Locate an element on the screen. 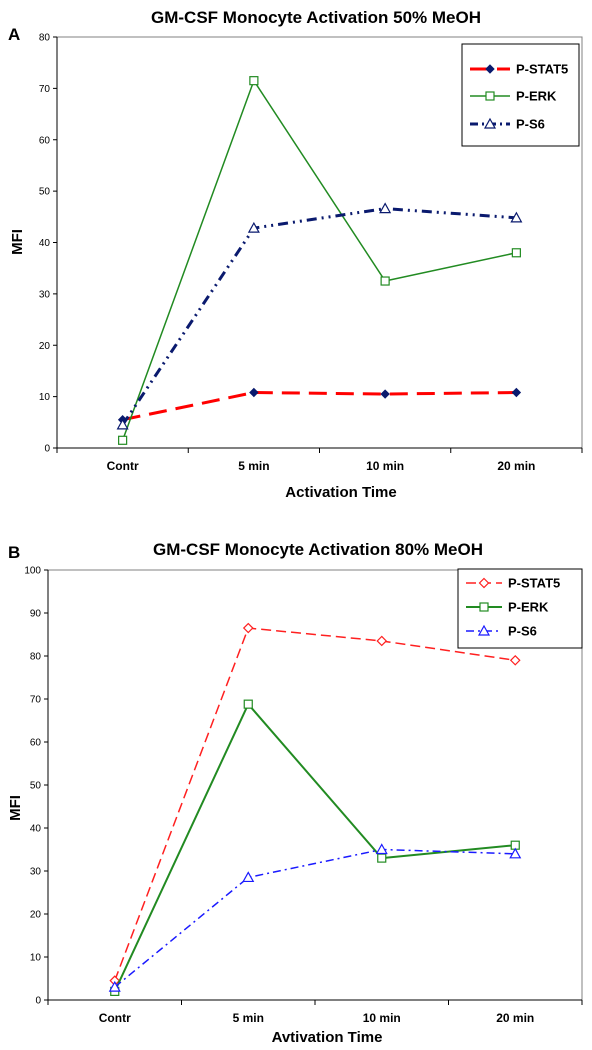 The height and width of the screenshot is (1050, 592). chart-b-xtick-label: Contr is located at coordinates (115, 1018).